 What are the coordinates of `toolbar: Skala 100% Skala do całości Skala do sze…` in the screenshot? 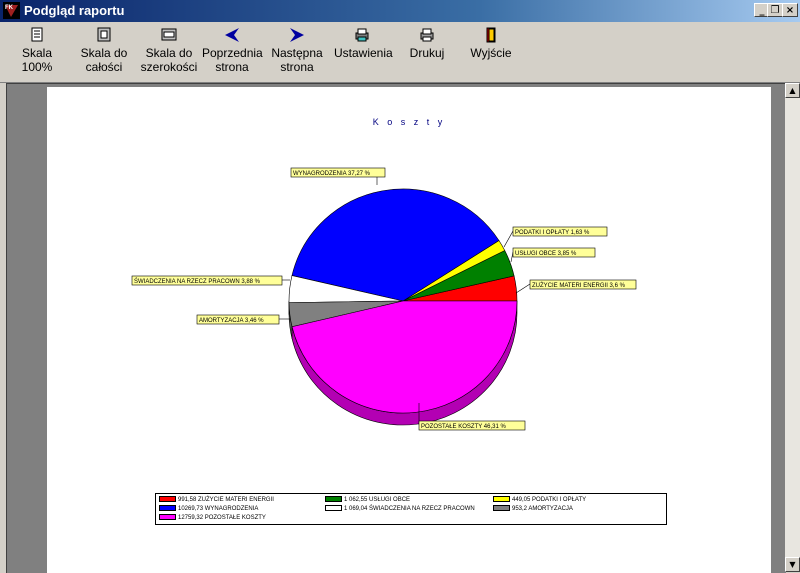 It's located at (400, 52).